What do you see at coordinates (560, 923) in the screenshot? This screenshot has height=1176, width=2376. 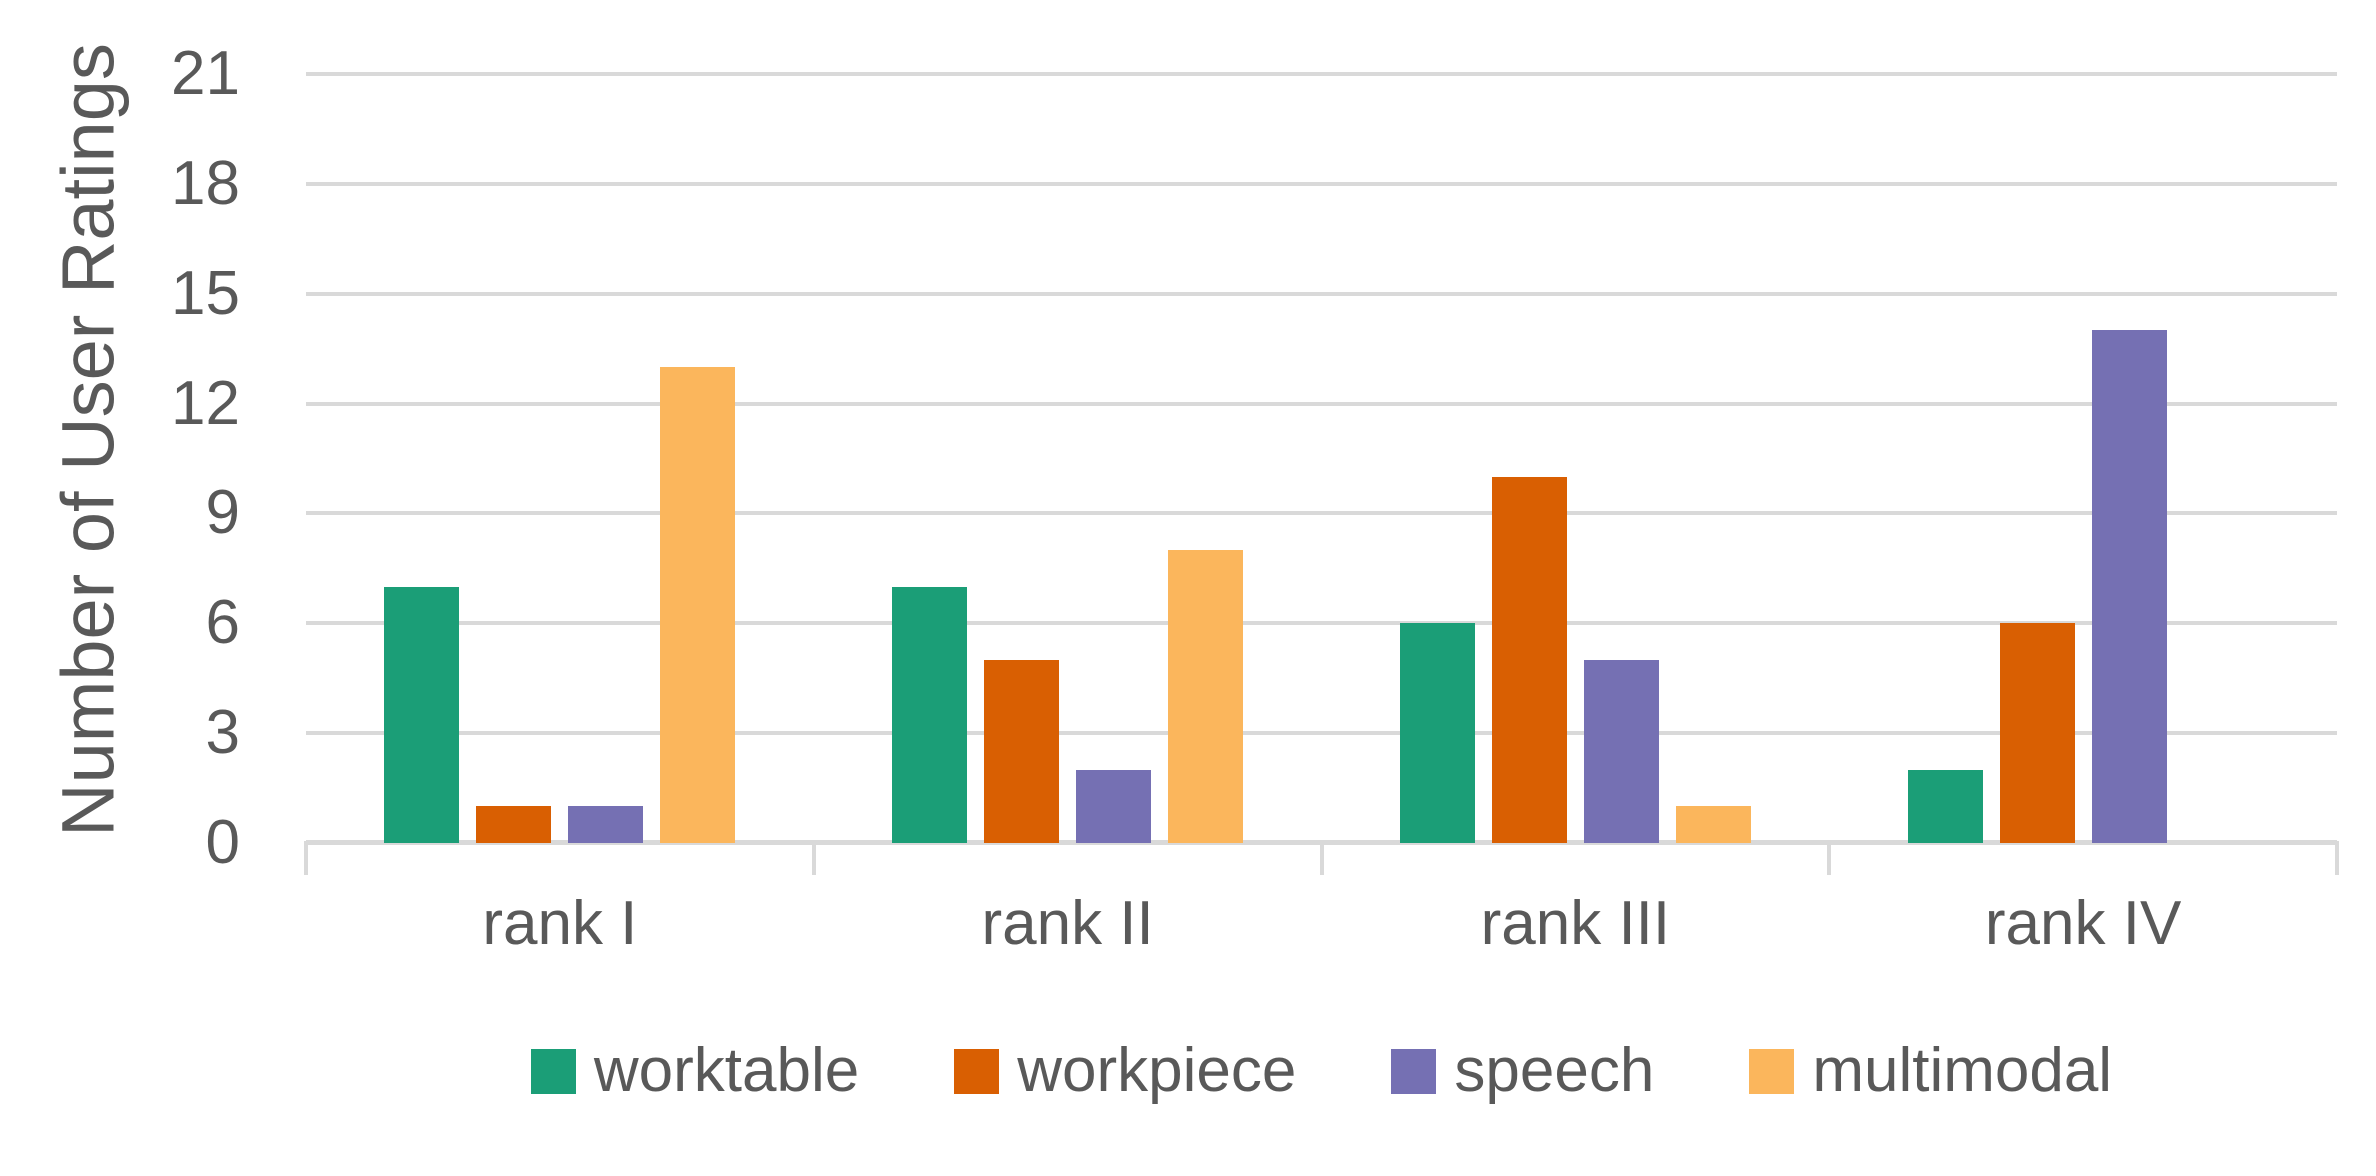 I see `x-category-label: rank I` at bounding box center [560, 923].